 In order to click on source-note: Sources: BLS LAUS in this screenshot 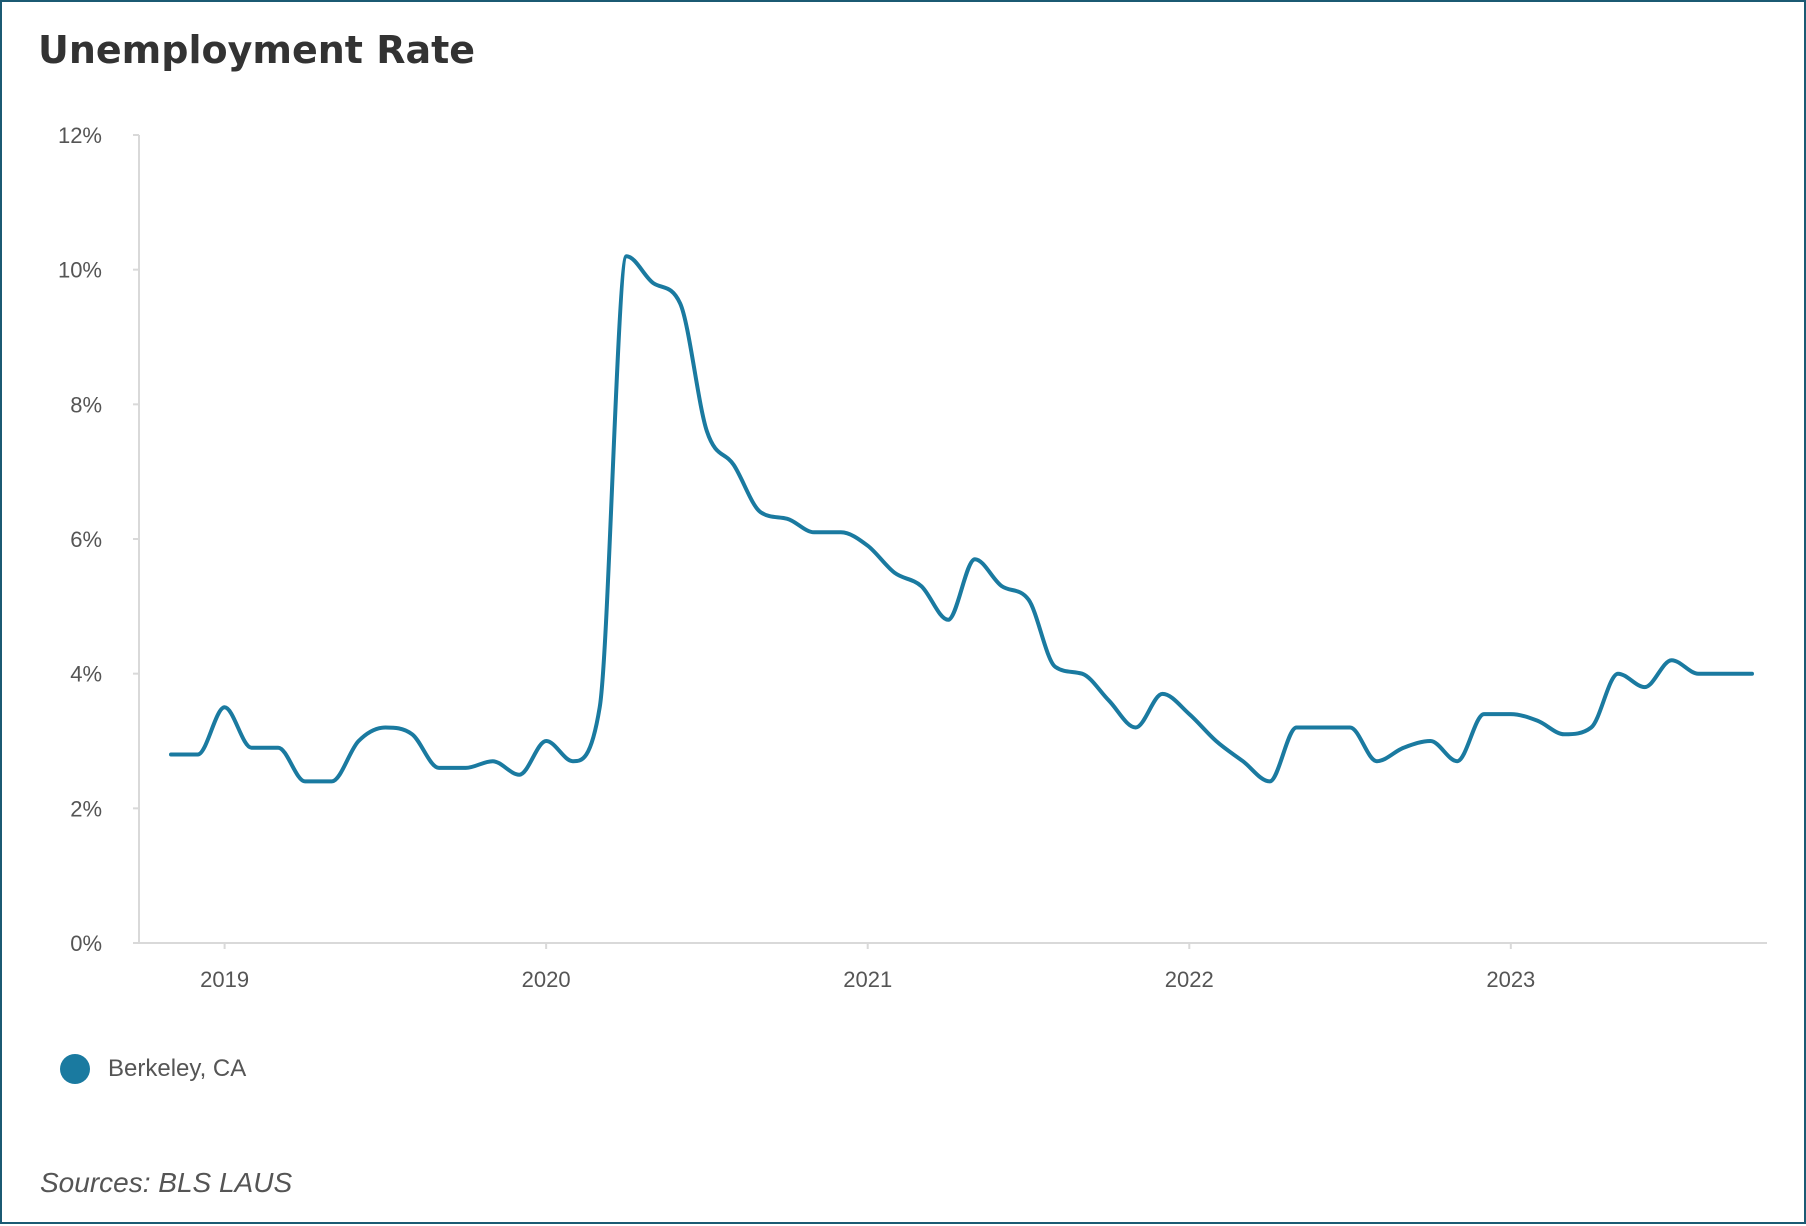, I will do `click(166, 1183)`.